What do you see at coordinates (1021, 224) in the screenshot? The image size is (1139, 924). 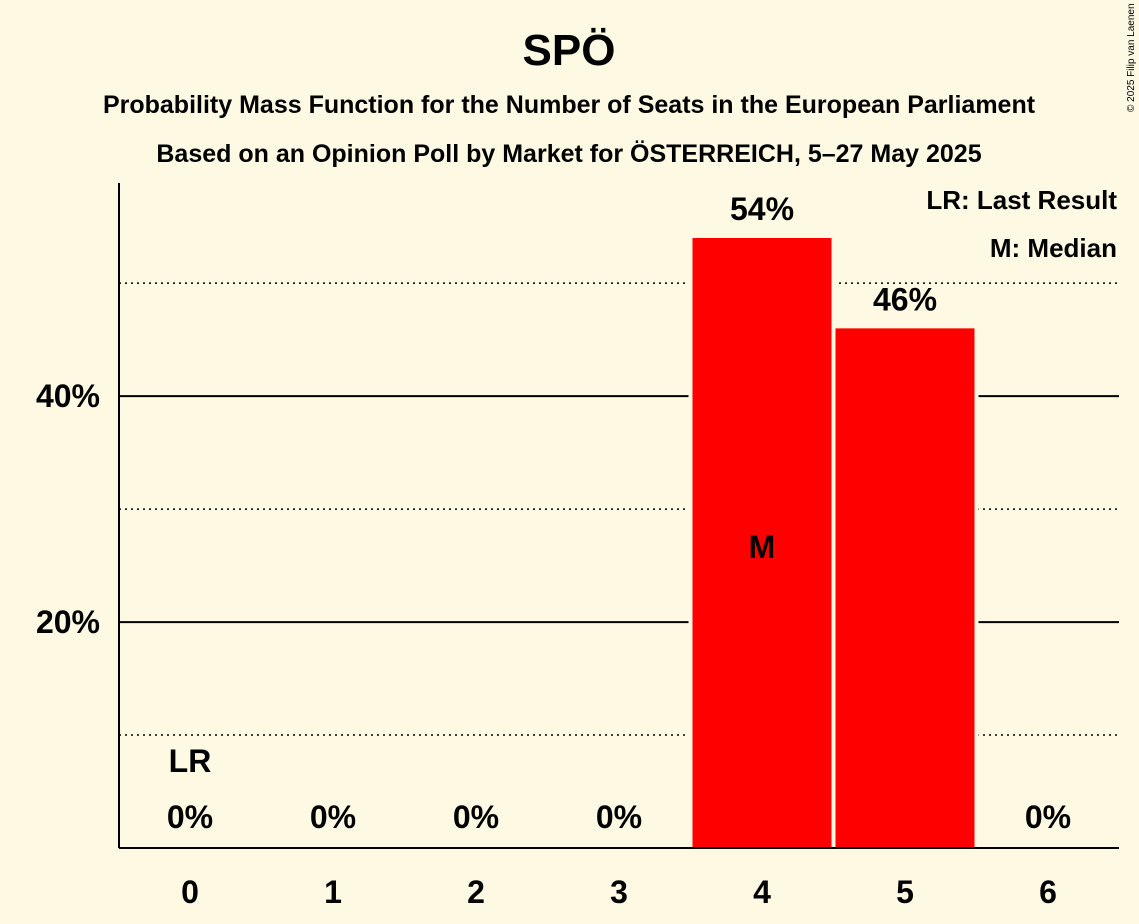 I see `legend: LR: Last Result M: Median` at bounding box center [1021, 224].